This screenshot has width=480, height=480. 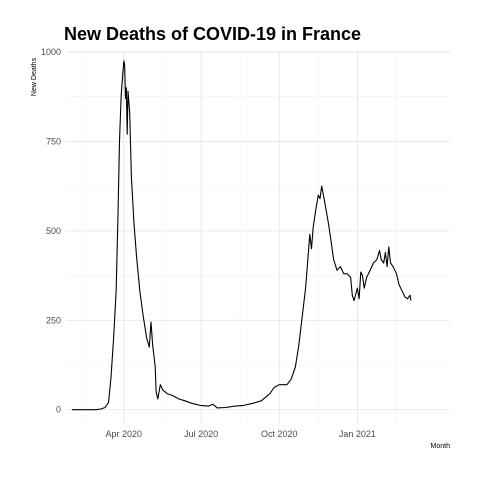 I want to click on y-tick-label: 750, so click(x=53, y=141).